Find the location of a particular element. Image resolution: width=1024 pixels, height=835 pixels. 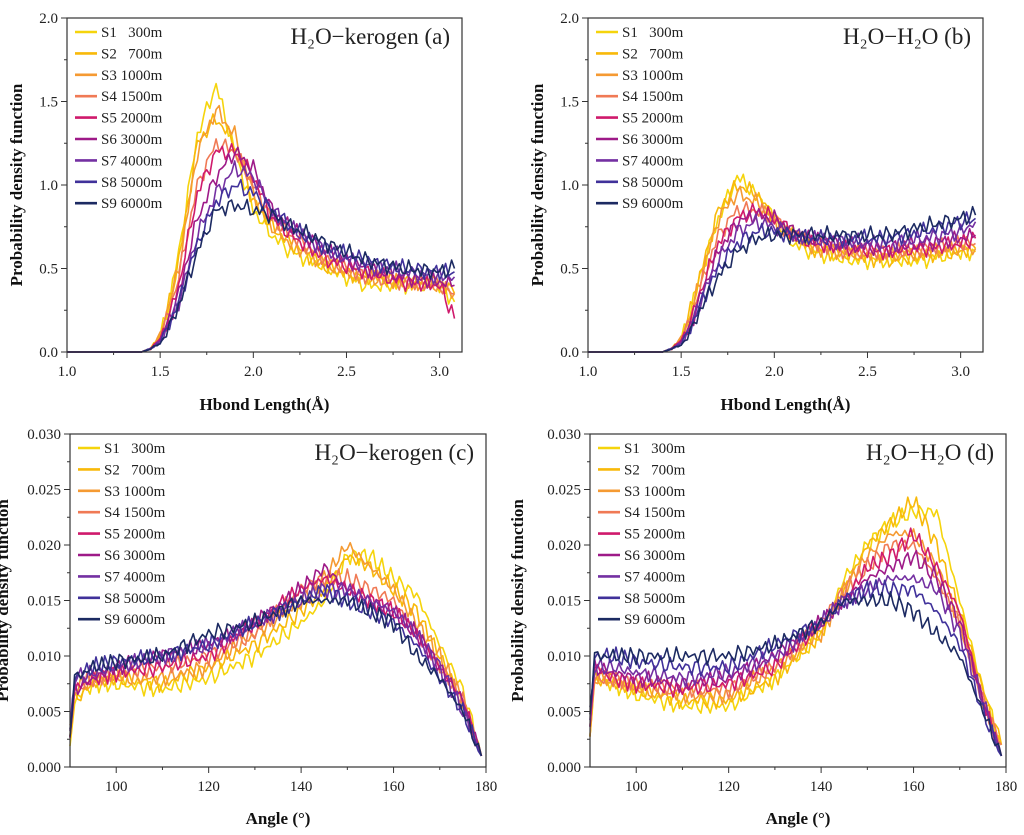

series-line-S7 is located at coordinates (796, 665).